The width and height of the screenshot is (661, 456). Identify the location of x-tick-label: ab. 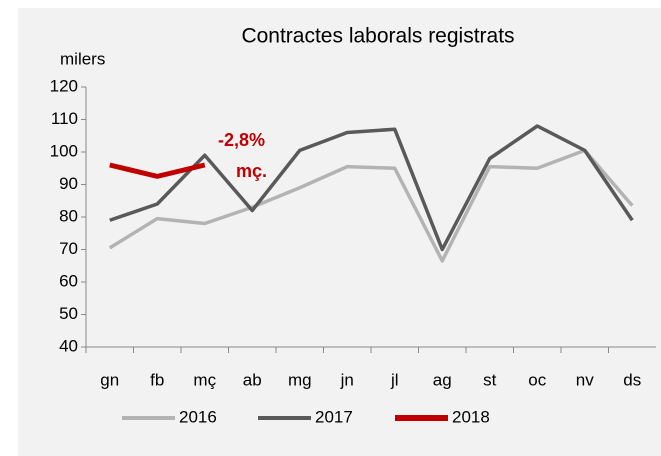
(252, 379).